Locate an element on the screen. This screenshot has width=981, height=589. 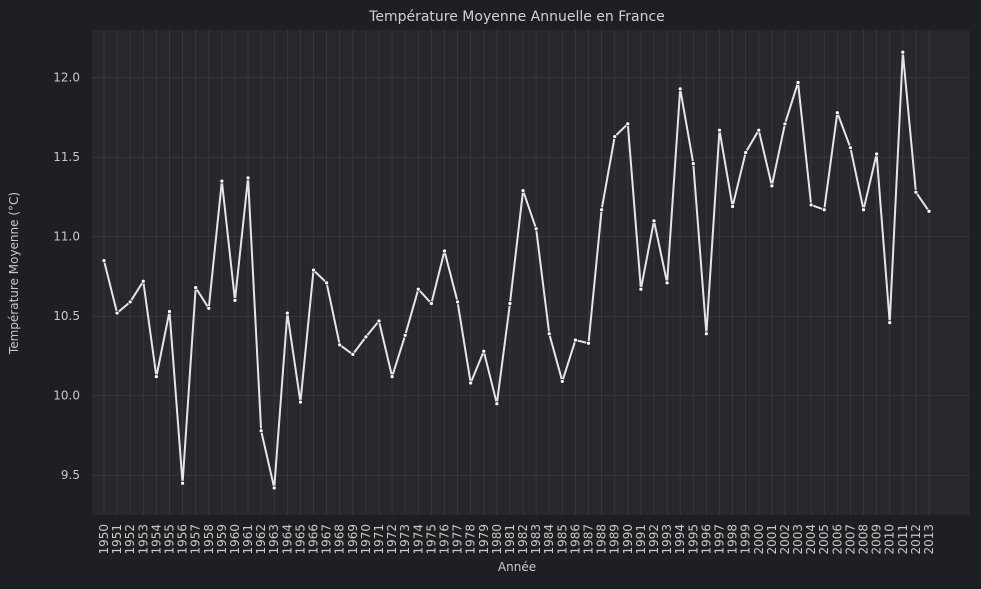
x-tick-label: 1978 is located at coordinates (471, 539).